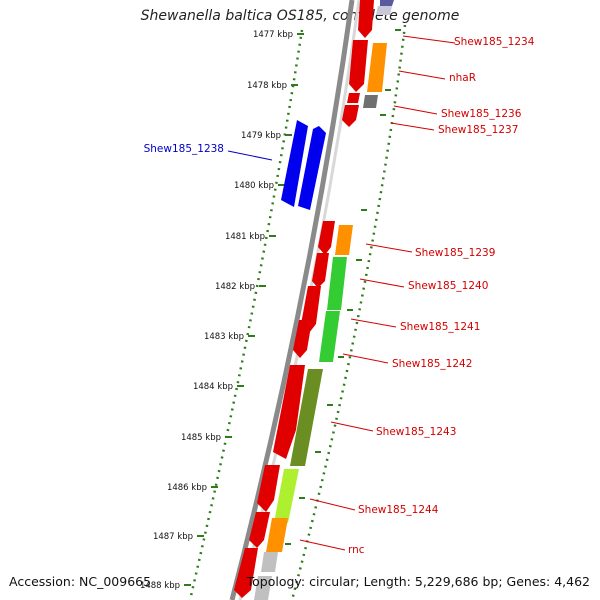  I want to click on gene-label: Shew185_1239, so click(455, 253).